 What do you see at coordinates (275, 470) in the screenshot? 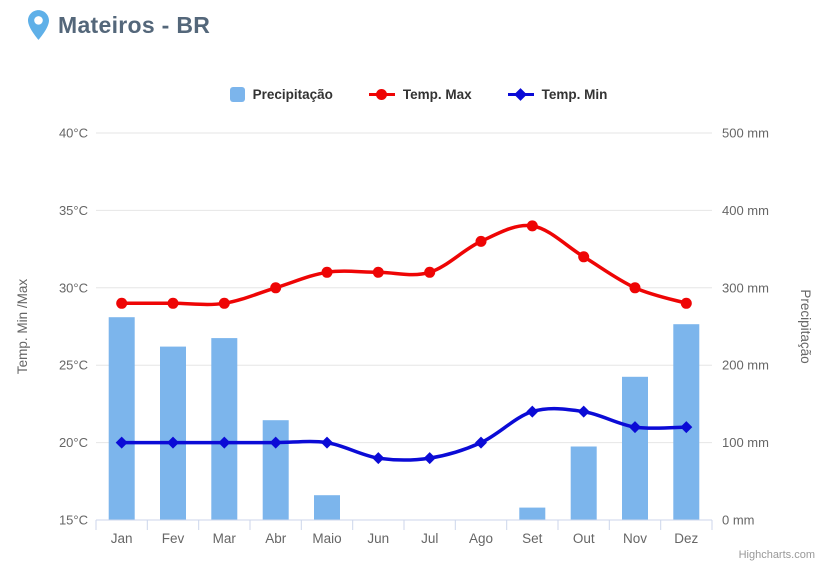
I see `bar-abr` at bounding box center [275, 470].